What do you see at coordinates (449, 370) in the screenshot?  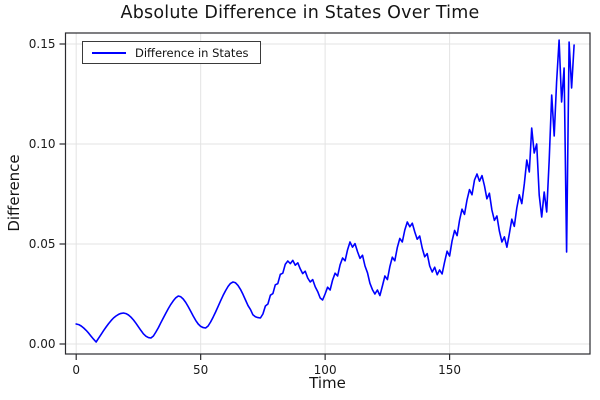 I see `x-tick-label: 150` at bounding box center [449, 370].